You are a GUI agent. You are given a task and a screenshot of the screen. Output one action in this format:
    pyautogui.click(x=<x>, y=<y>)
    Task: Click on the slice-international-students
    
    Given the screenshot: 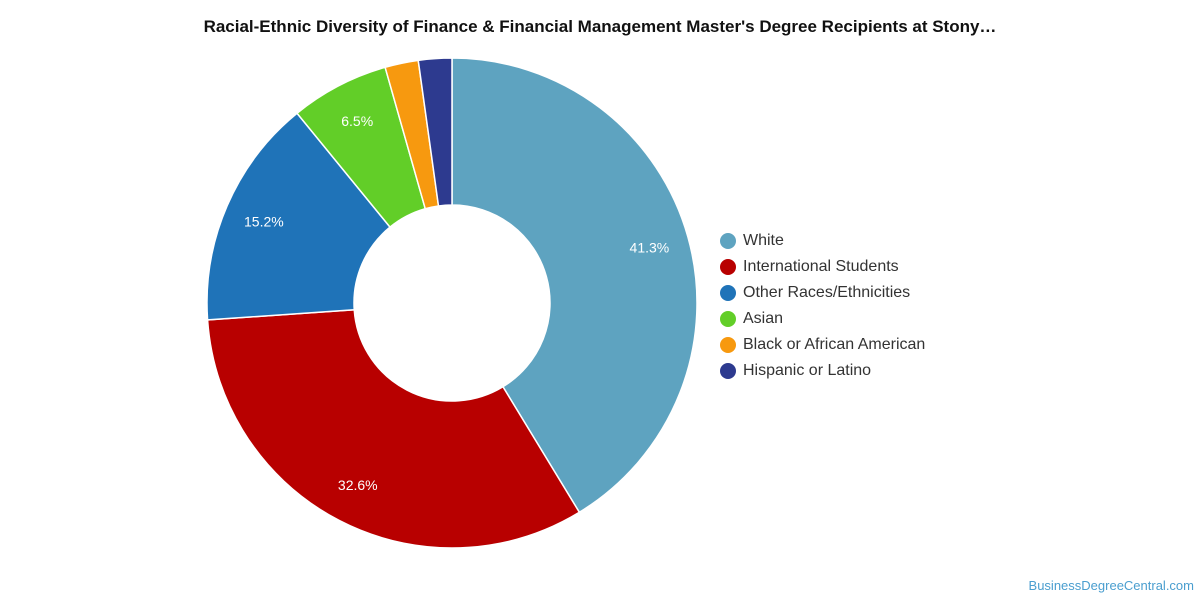 What is the action you would take?
    pyautogui.click(x=393, y=428)
    